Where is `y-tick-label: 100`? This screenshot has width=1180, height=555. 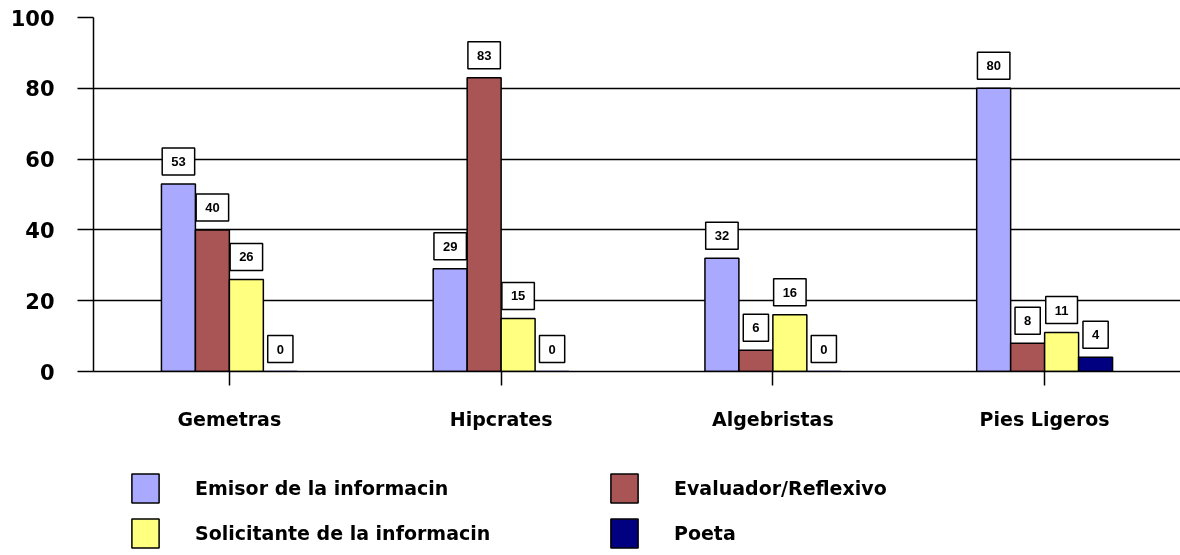 y-tick-label: 100 is located at coordinates (32, 18).